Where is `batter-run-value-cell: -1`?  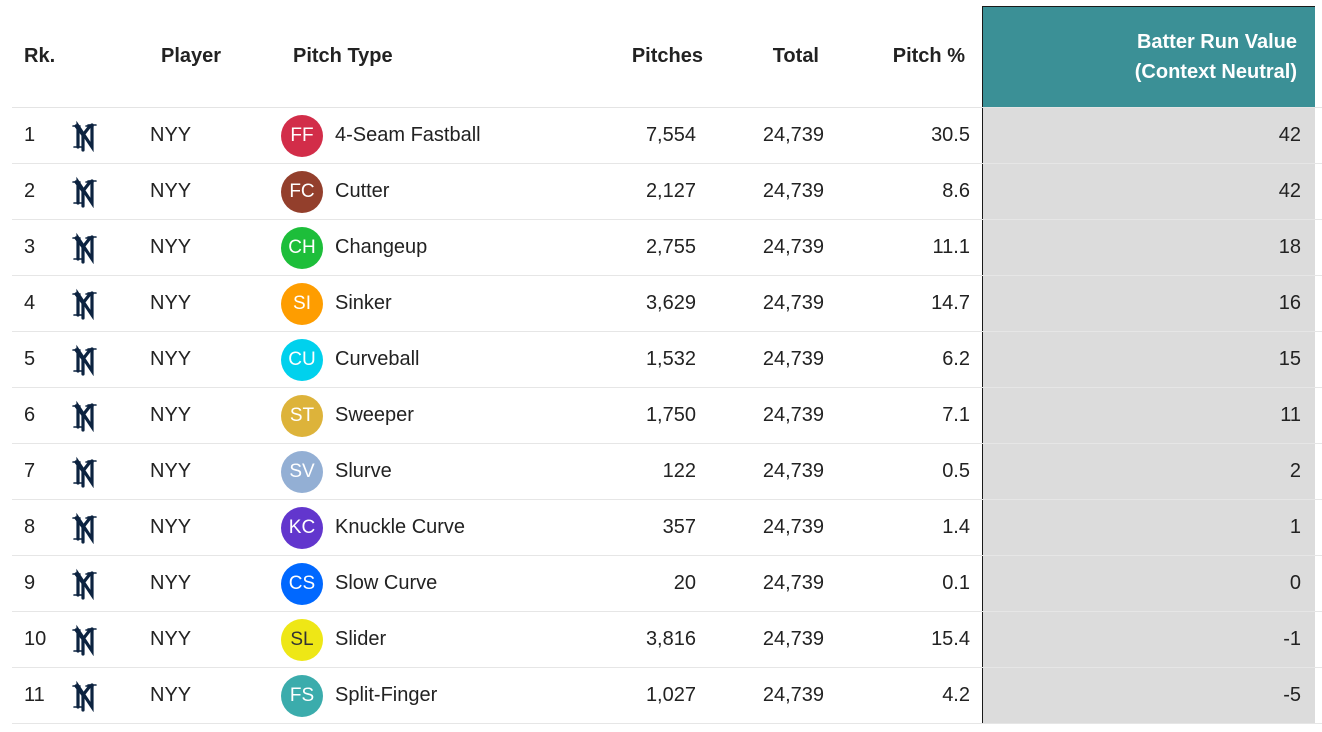 batter-run-value-cell: -1 is located at coordinates (1148, 639).